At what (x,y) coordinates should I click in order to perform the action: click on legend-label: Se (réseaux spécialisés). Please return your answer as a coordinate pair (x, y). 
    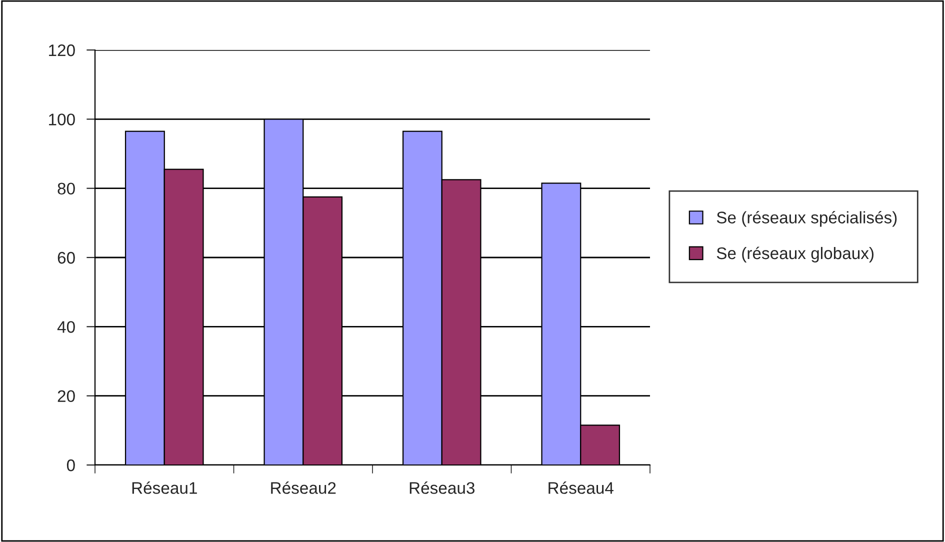
    Looking at the image, I should click on (806, 219).